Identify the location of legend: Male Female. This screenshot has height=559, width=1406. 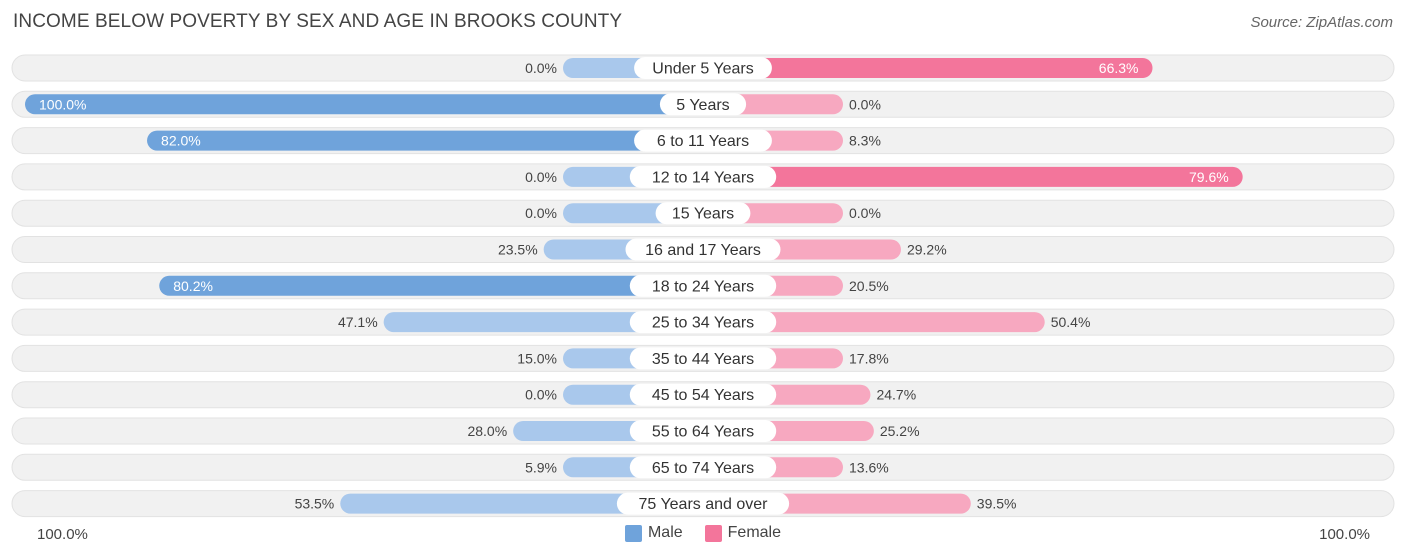
(703, 533).